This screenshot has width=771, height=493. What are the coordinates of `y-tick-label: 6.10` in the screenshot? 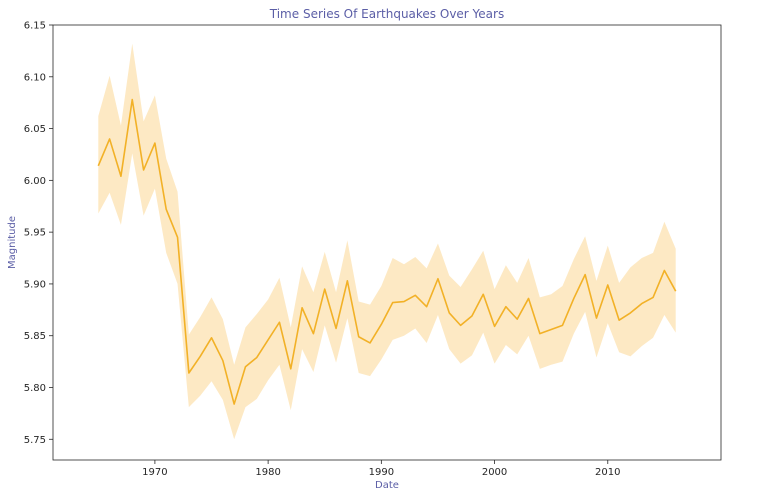 It's located at (35, 77).